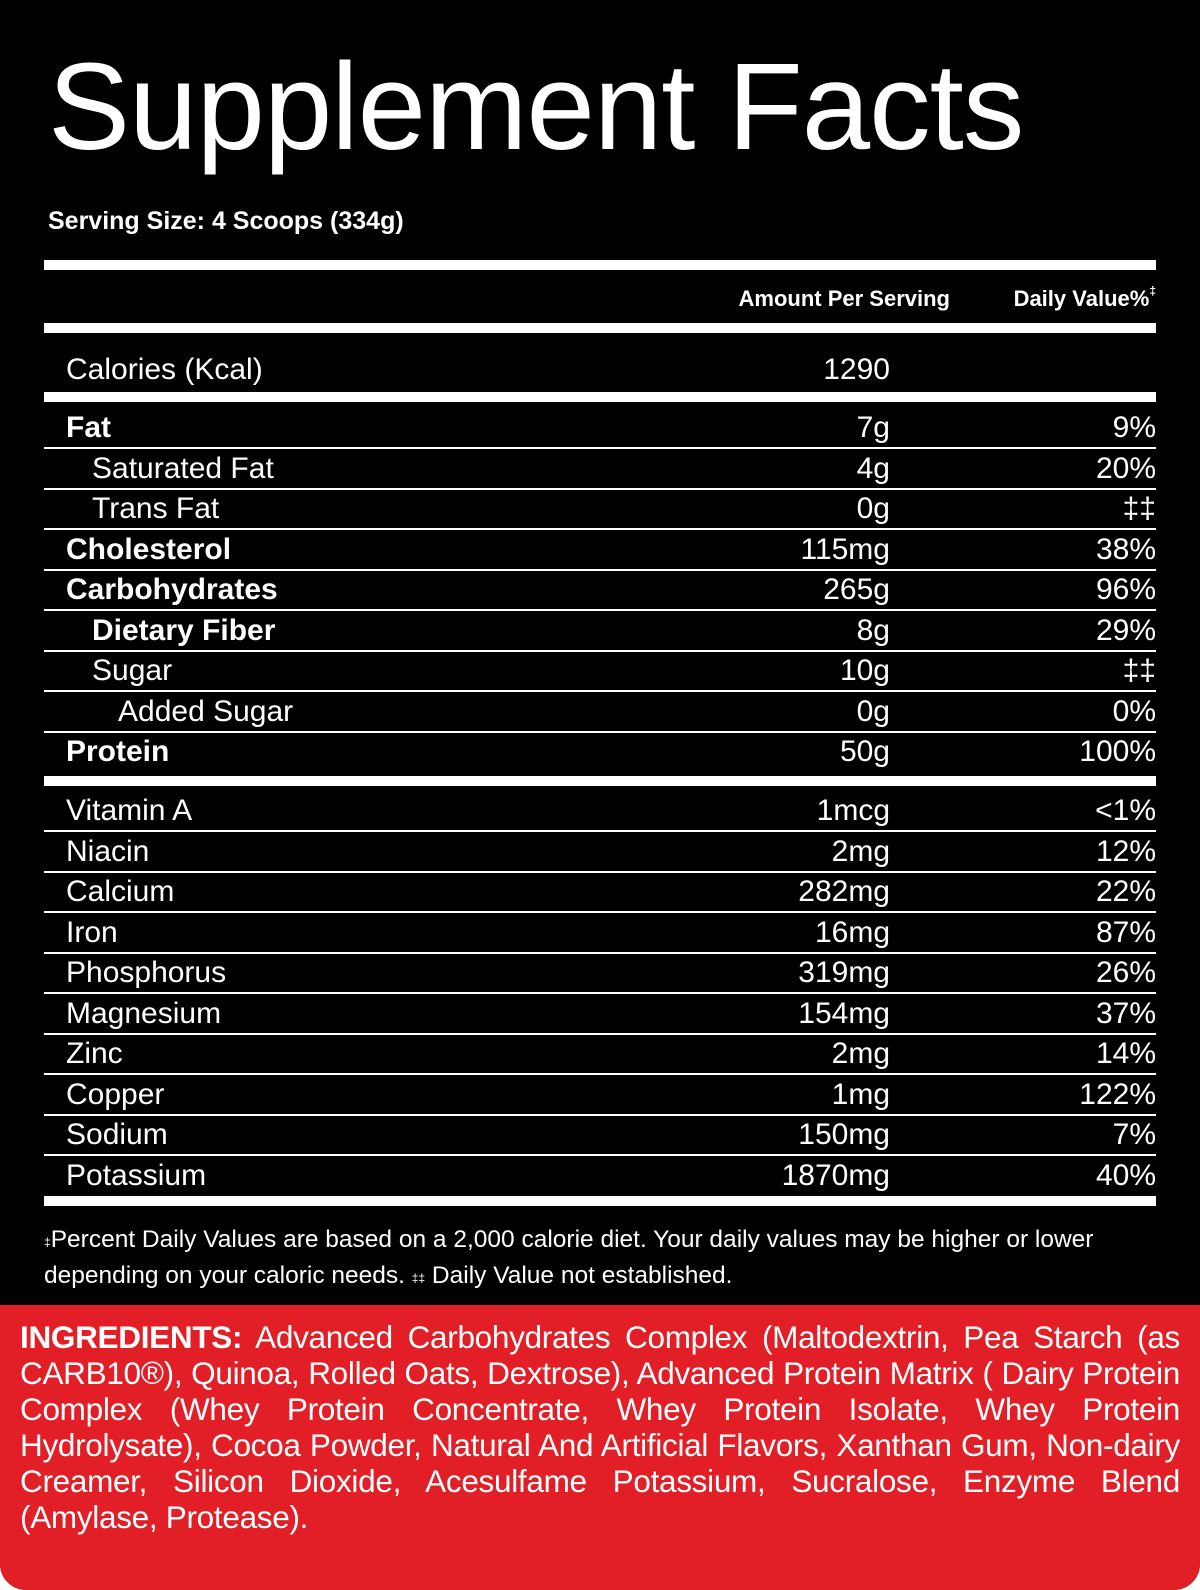 The image size is (1200, 1590). What do you see at coordinates (117, 1134) in the screenshot?
I see `nutrient-name: Sodium` at bounding box center [117, 1134].